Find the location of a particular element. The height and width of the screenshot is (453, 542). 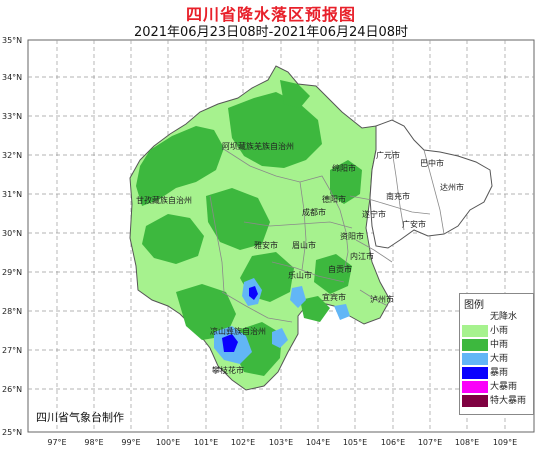

lon-label: 107°E is located at coordinates (430, 442).